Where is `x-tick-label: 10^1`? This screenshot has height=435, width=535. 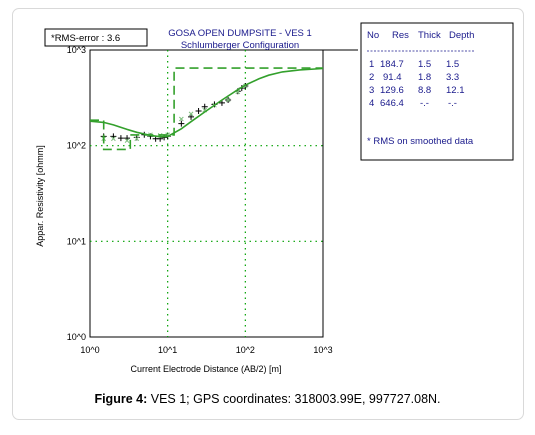
x-tick-label: 10^1 is located at coordinates (167, 350).